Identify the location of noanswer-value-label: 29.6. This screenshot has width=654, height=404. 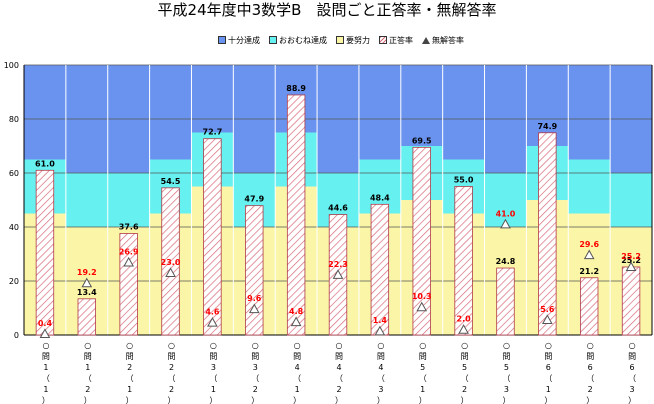
(589, 244).